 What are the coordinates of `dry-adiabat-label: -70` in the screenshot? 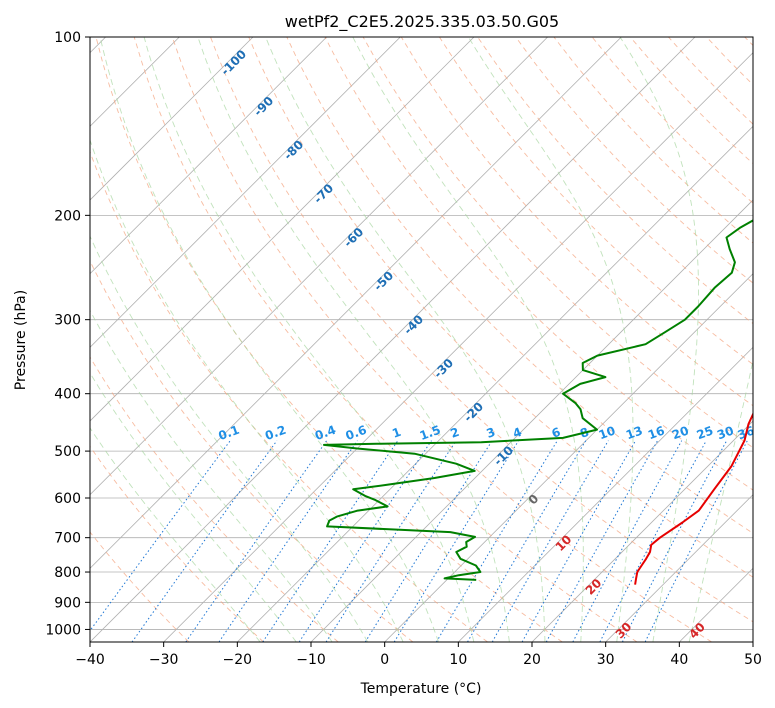 It's located at (323, 193).